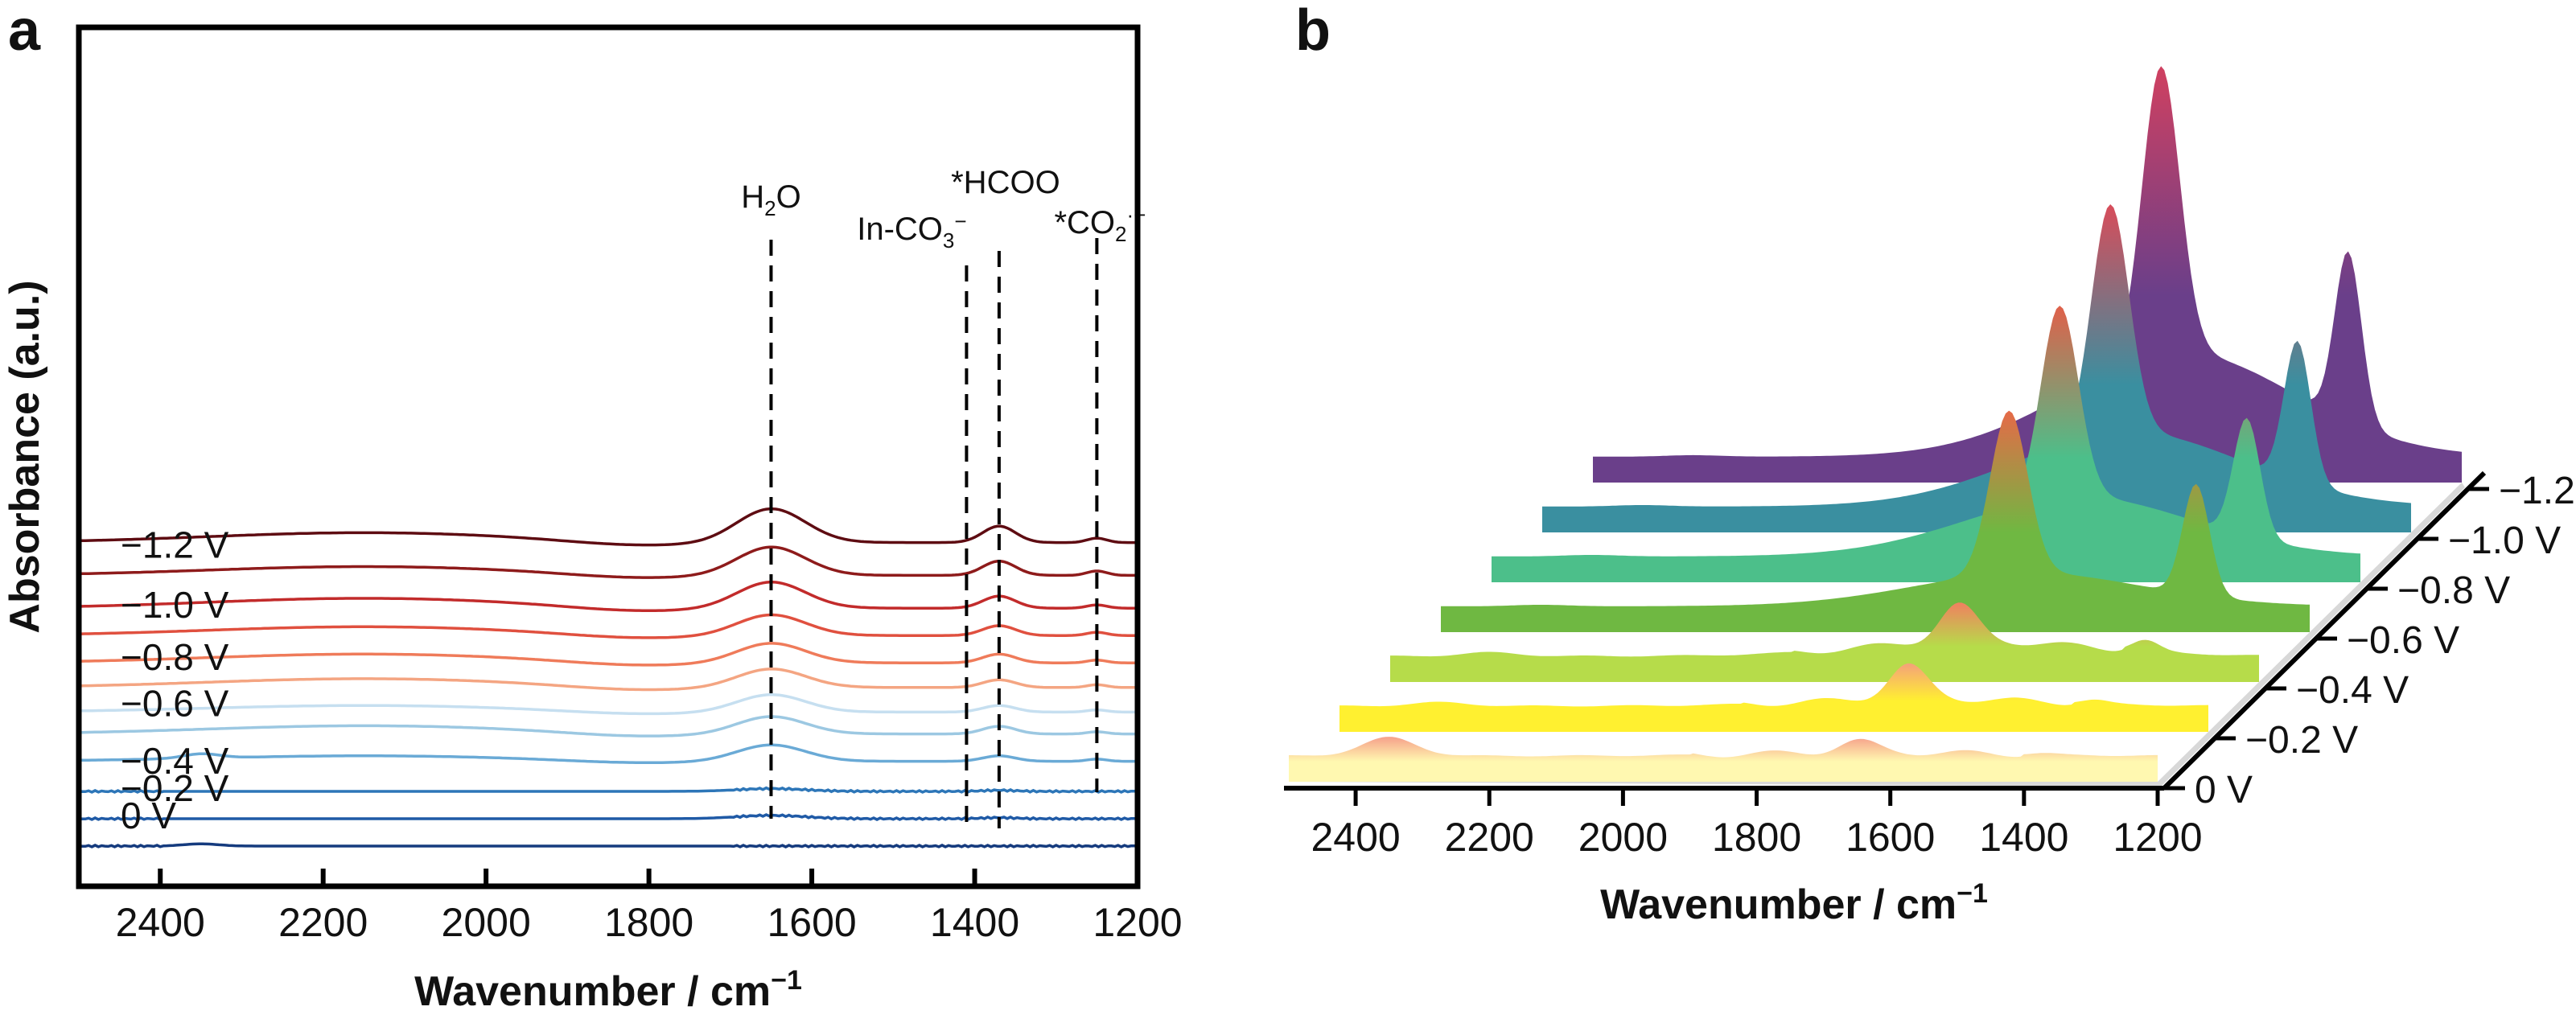  What do you see at coordinates (148, 815) in the screenshot?
I see `series-label-0: 0 V` at bounding box center [148, 815].